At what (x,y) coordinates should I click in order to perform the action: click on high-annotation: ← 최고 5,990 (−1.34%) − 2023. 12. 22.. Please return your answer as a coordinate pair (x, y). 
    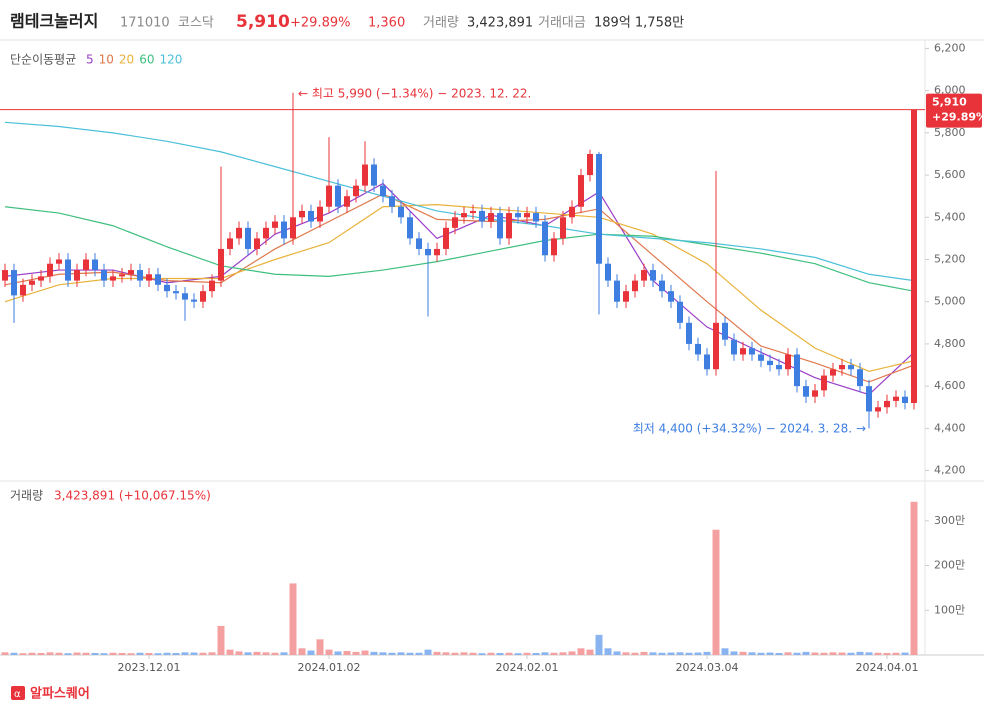
    Looking at the image, I should click on (414, 94).